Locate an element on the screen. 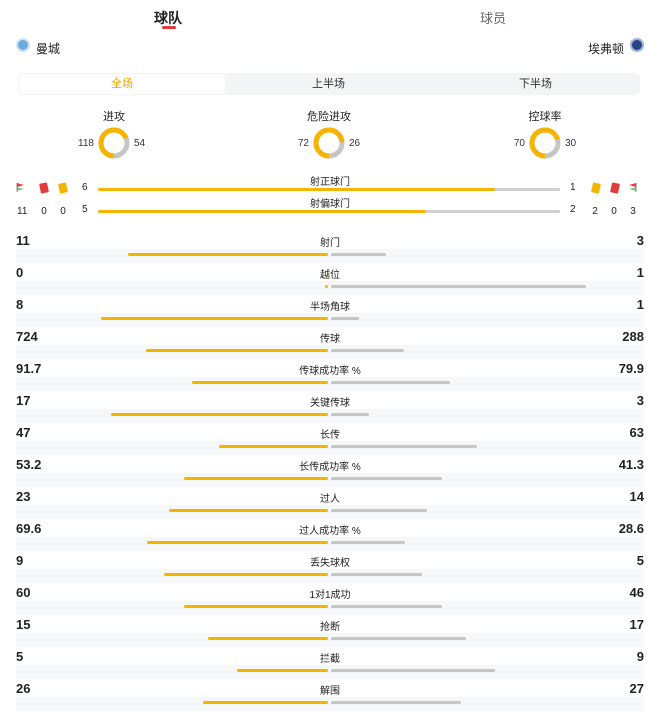 Image resolution: width=660 pixels, height=722 pixels. yellow-card-icon is located at coordinates (596, 188).